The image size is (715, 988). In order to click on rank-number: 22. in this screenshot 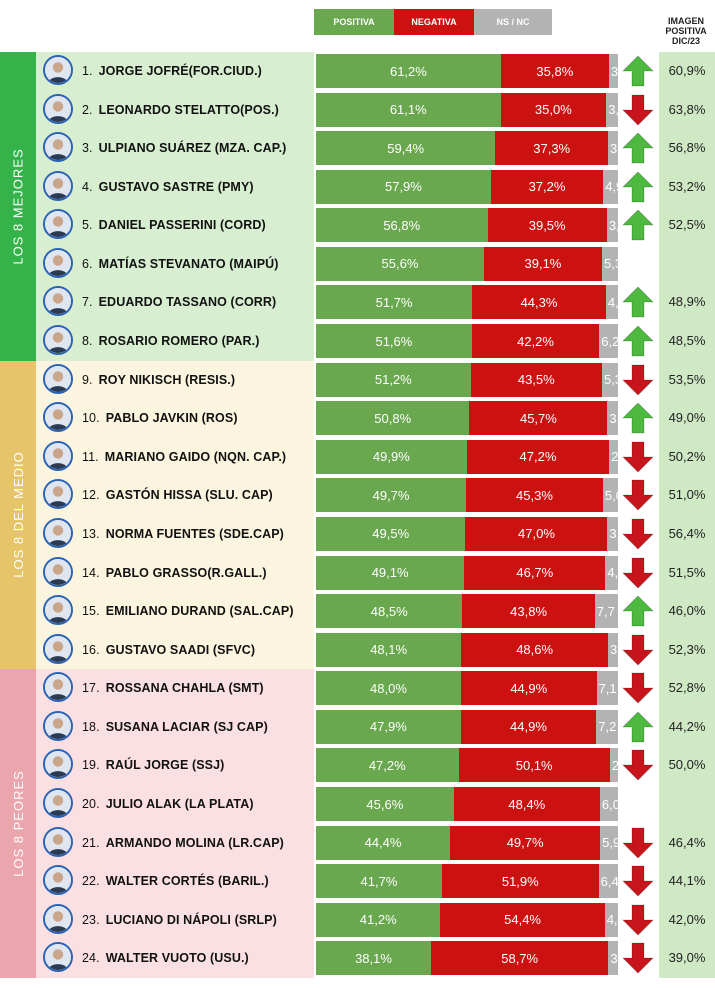, I will do `click(91, 881)`.